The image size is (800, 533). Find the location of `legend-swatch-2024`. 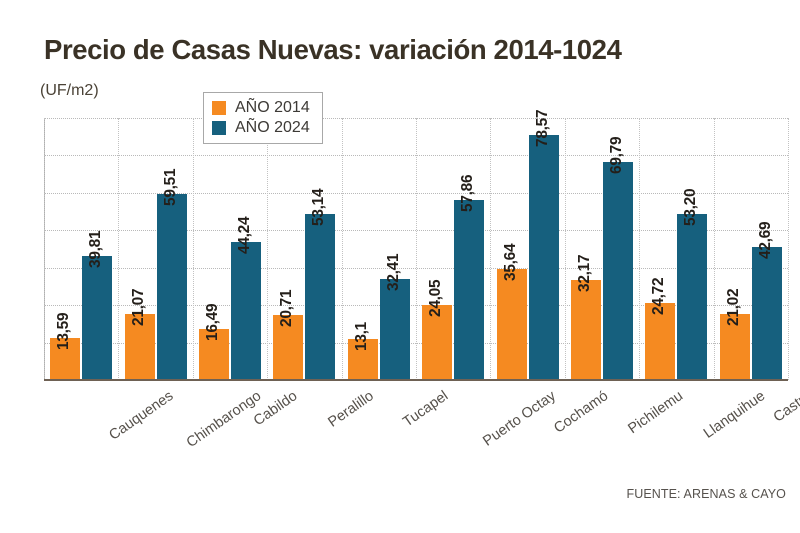

legend-swatch-2024 is located at coordinates (219, 128).